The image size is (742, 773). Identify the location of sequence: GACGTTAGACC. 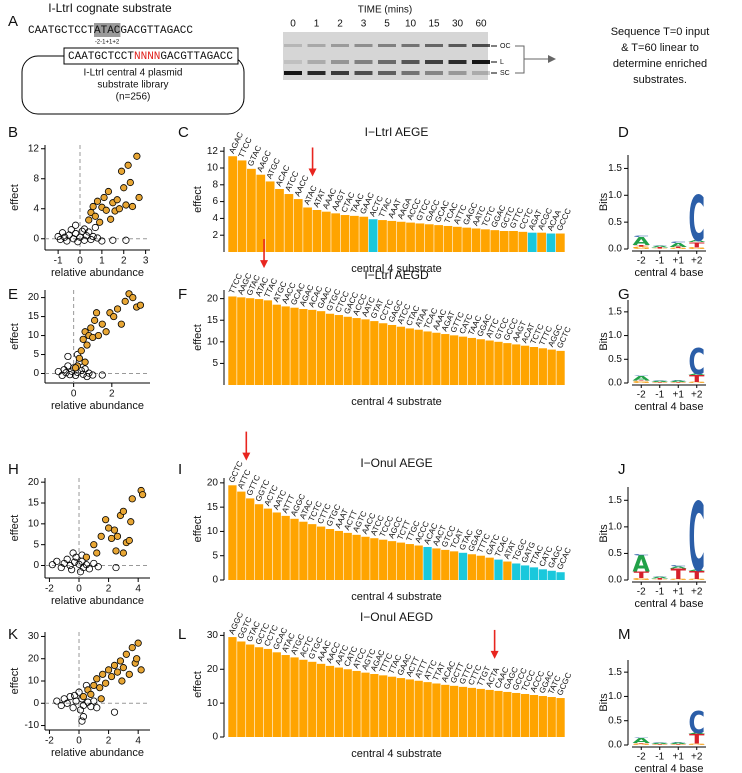
(196, 57).